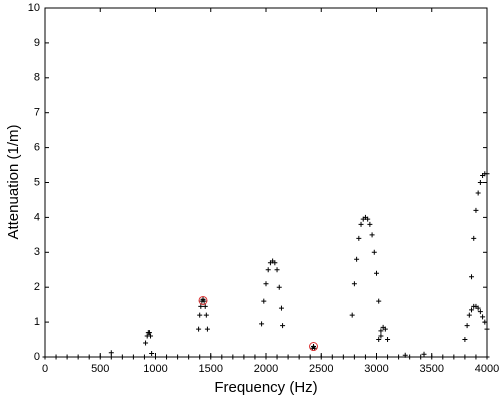  Describe the element at coordinates (155, 369) in the screenshot. I see `x-tick-label: 1000` at that location.